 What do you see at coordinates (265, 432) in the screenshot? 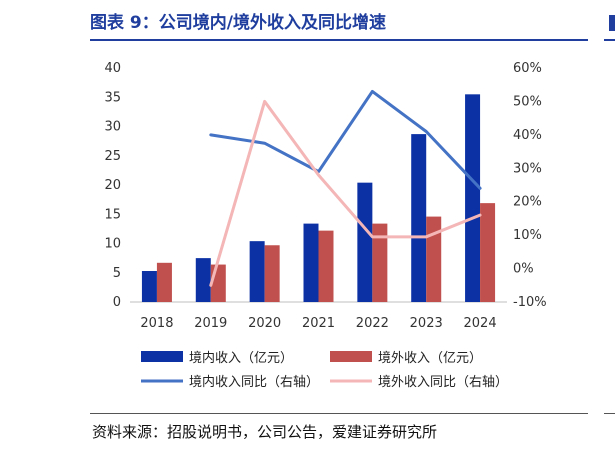
I see `source-note: 资料来源：招股说明书，公司公告，爱建证券研究所` at bounding box center [265, 432].